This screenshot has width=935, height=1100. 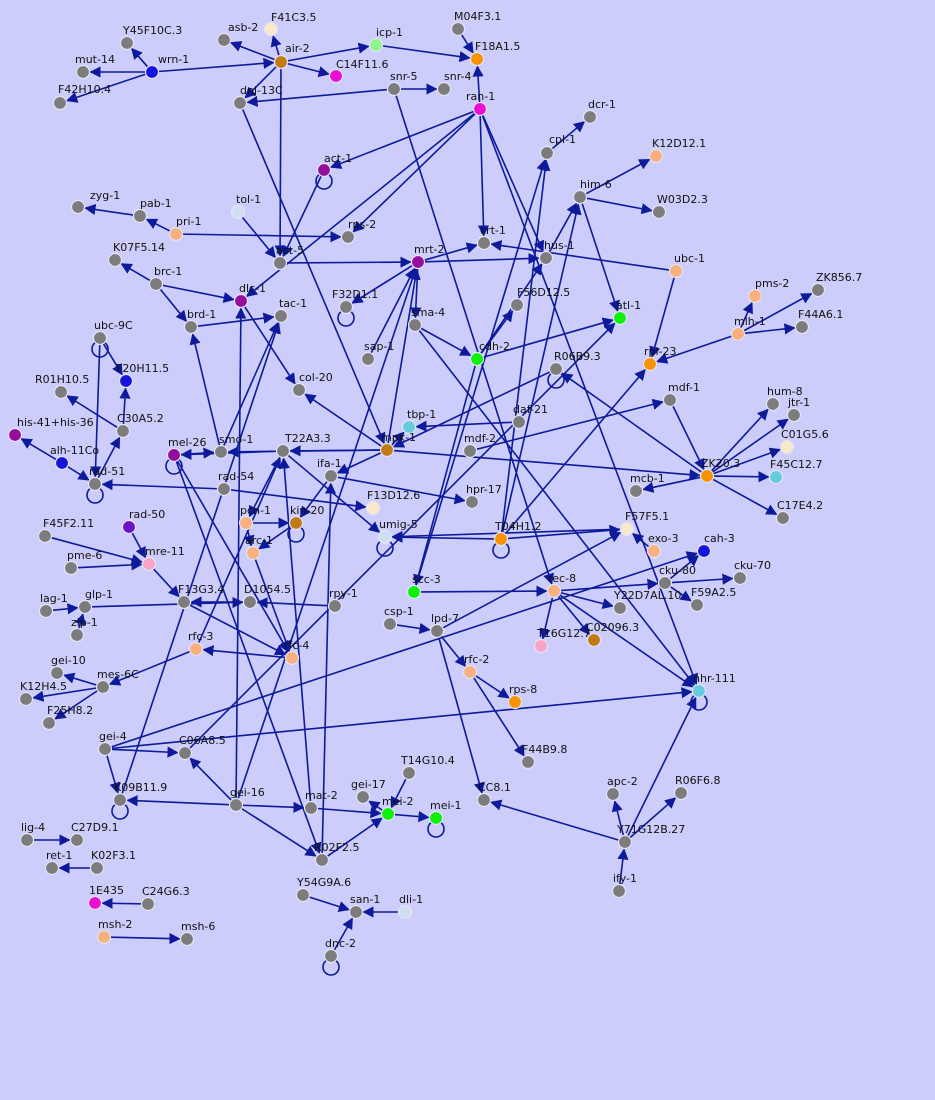 What do you see at coordinates (103, 687) in the screenshot?
I see `node-mes-6c` at bounding box center [103, 687].